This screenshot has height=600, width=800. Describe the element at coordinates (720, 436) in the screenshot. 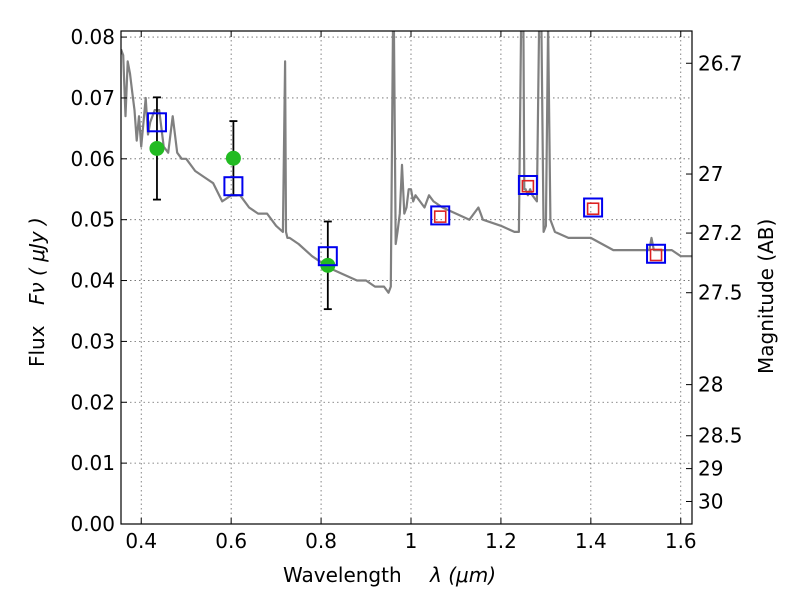

I see `y2-tick-label: 28.5` at that location.